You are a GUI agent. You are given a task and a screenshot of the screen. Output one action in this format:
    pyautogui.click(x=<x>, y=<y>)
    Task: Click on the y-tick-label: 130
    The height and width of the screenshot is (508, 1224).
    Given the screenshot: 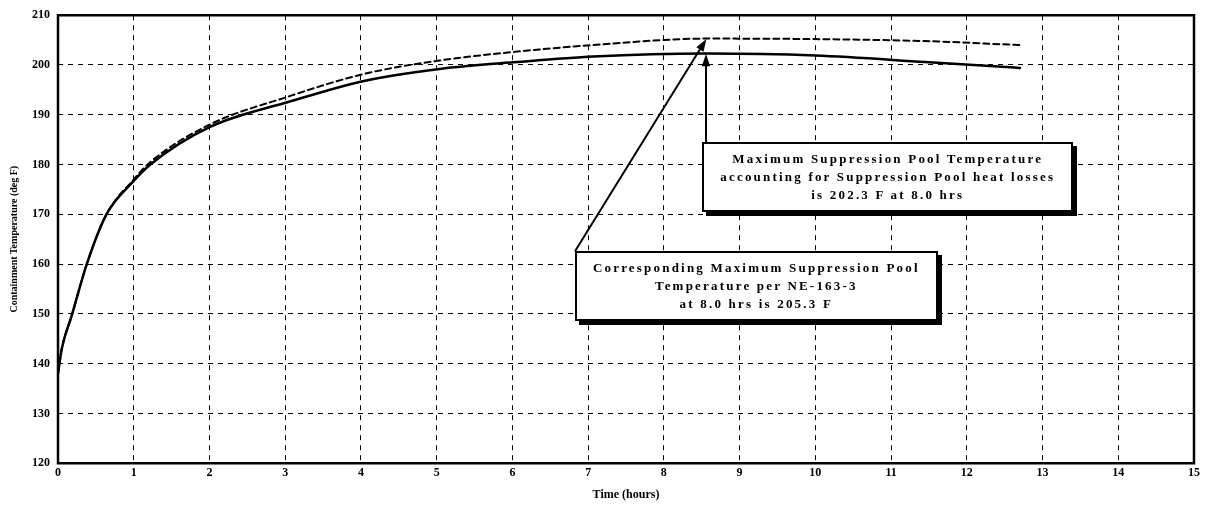 What is the action you would take?
    pyautogui.click(x=41, y=412)
    